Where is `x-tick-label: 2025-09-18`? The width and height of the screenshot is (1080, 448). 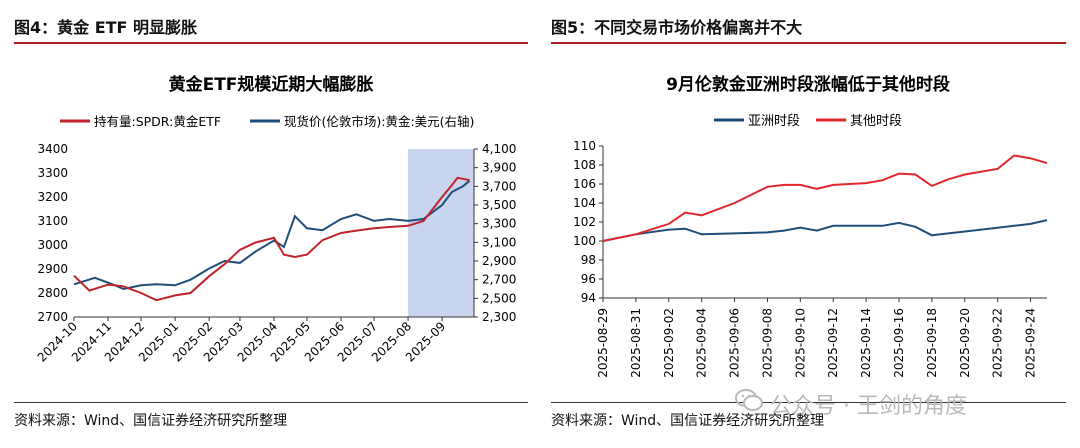 x-tick-label: 2025-09-18 is located at coordinates (932, 343).